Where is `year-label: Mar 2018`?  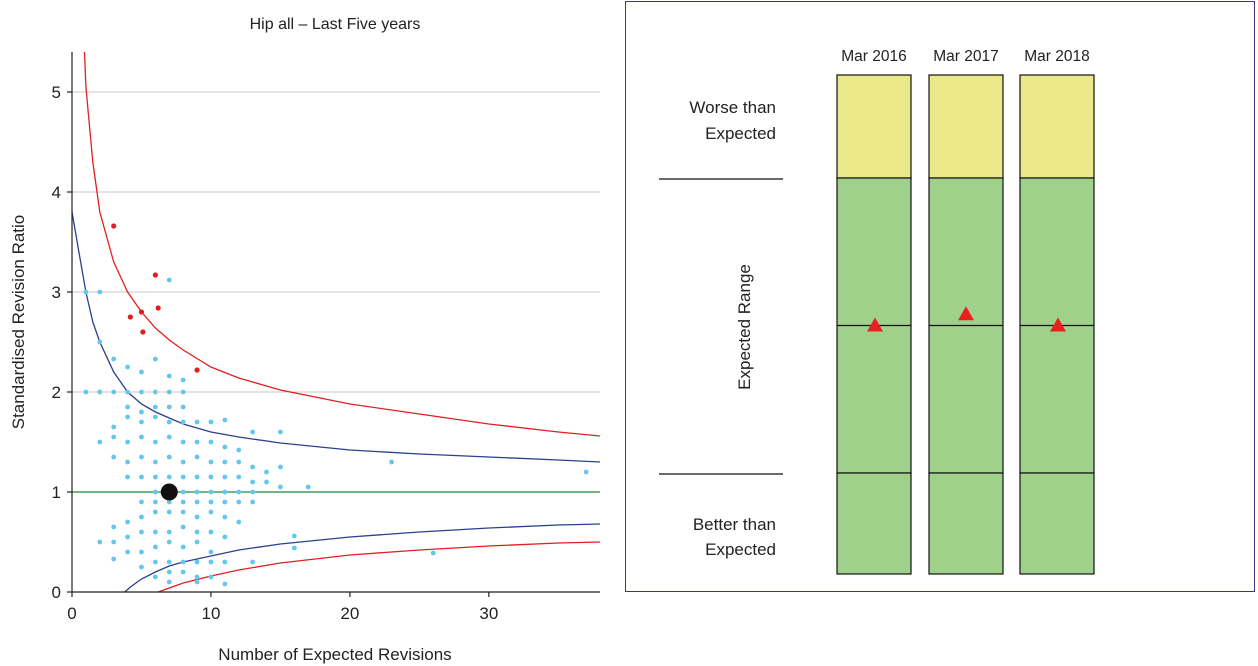 year-label: Mar 2018 is located at coordinates (1056, 56).